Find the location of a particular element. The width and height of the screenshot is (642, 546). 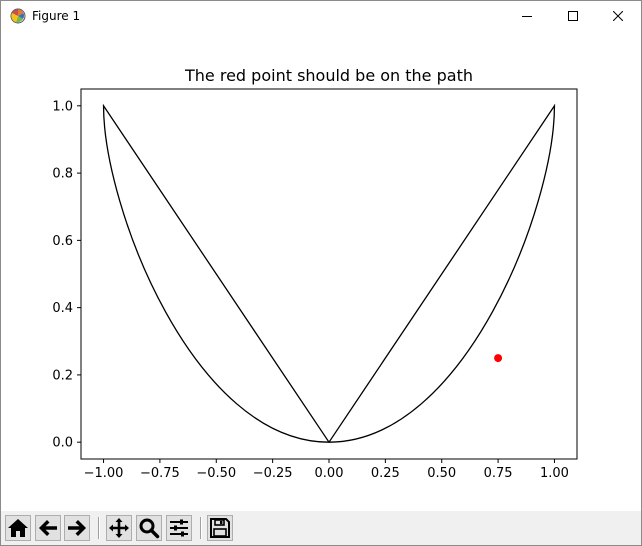

sliders-icon is located at coordinates (179, 528).